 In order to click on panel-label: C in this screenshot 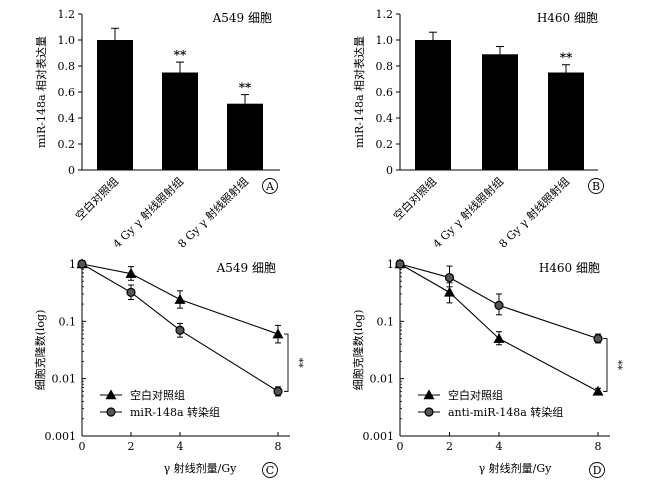, I will do `click(270, 470)`.